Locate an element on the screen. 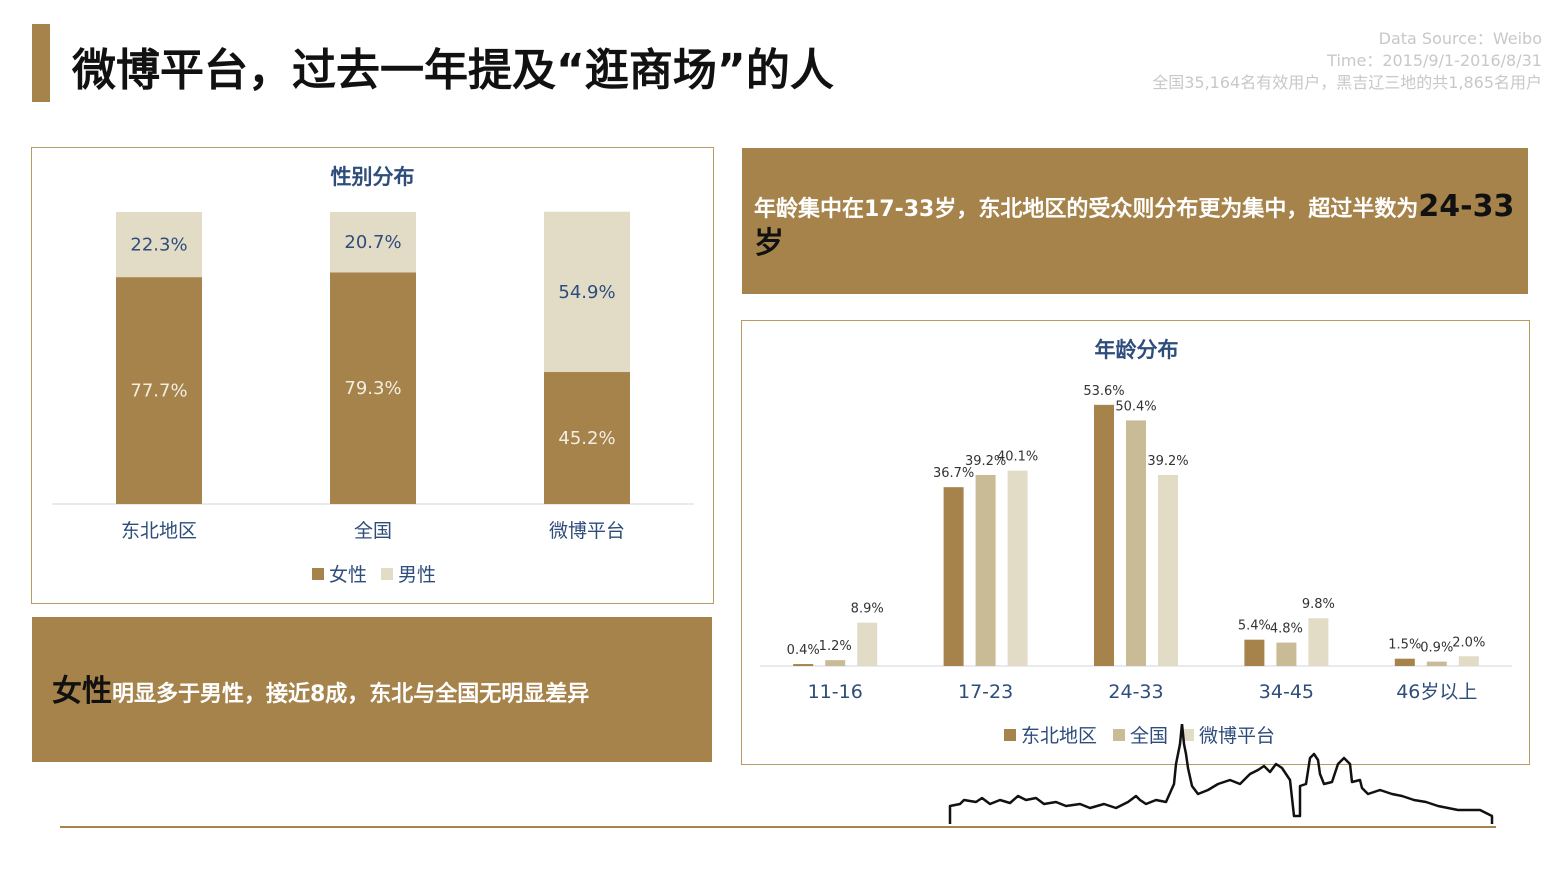  legend-label: 全国 is located at coordinates (1149, 736).